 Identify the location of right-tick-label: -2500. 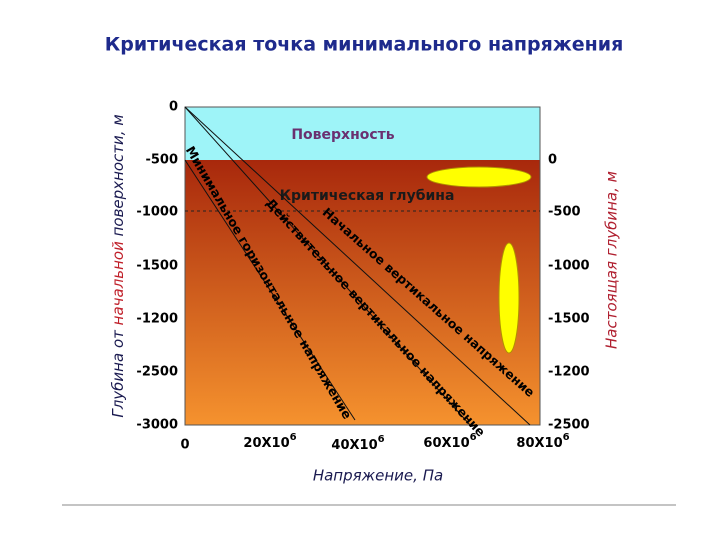
(569, 425).